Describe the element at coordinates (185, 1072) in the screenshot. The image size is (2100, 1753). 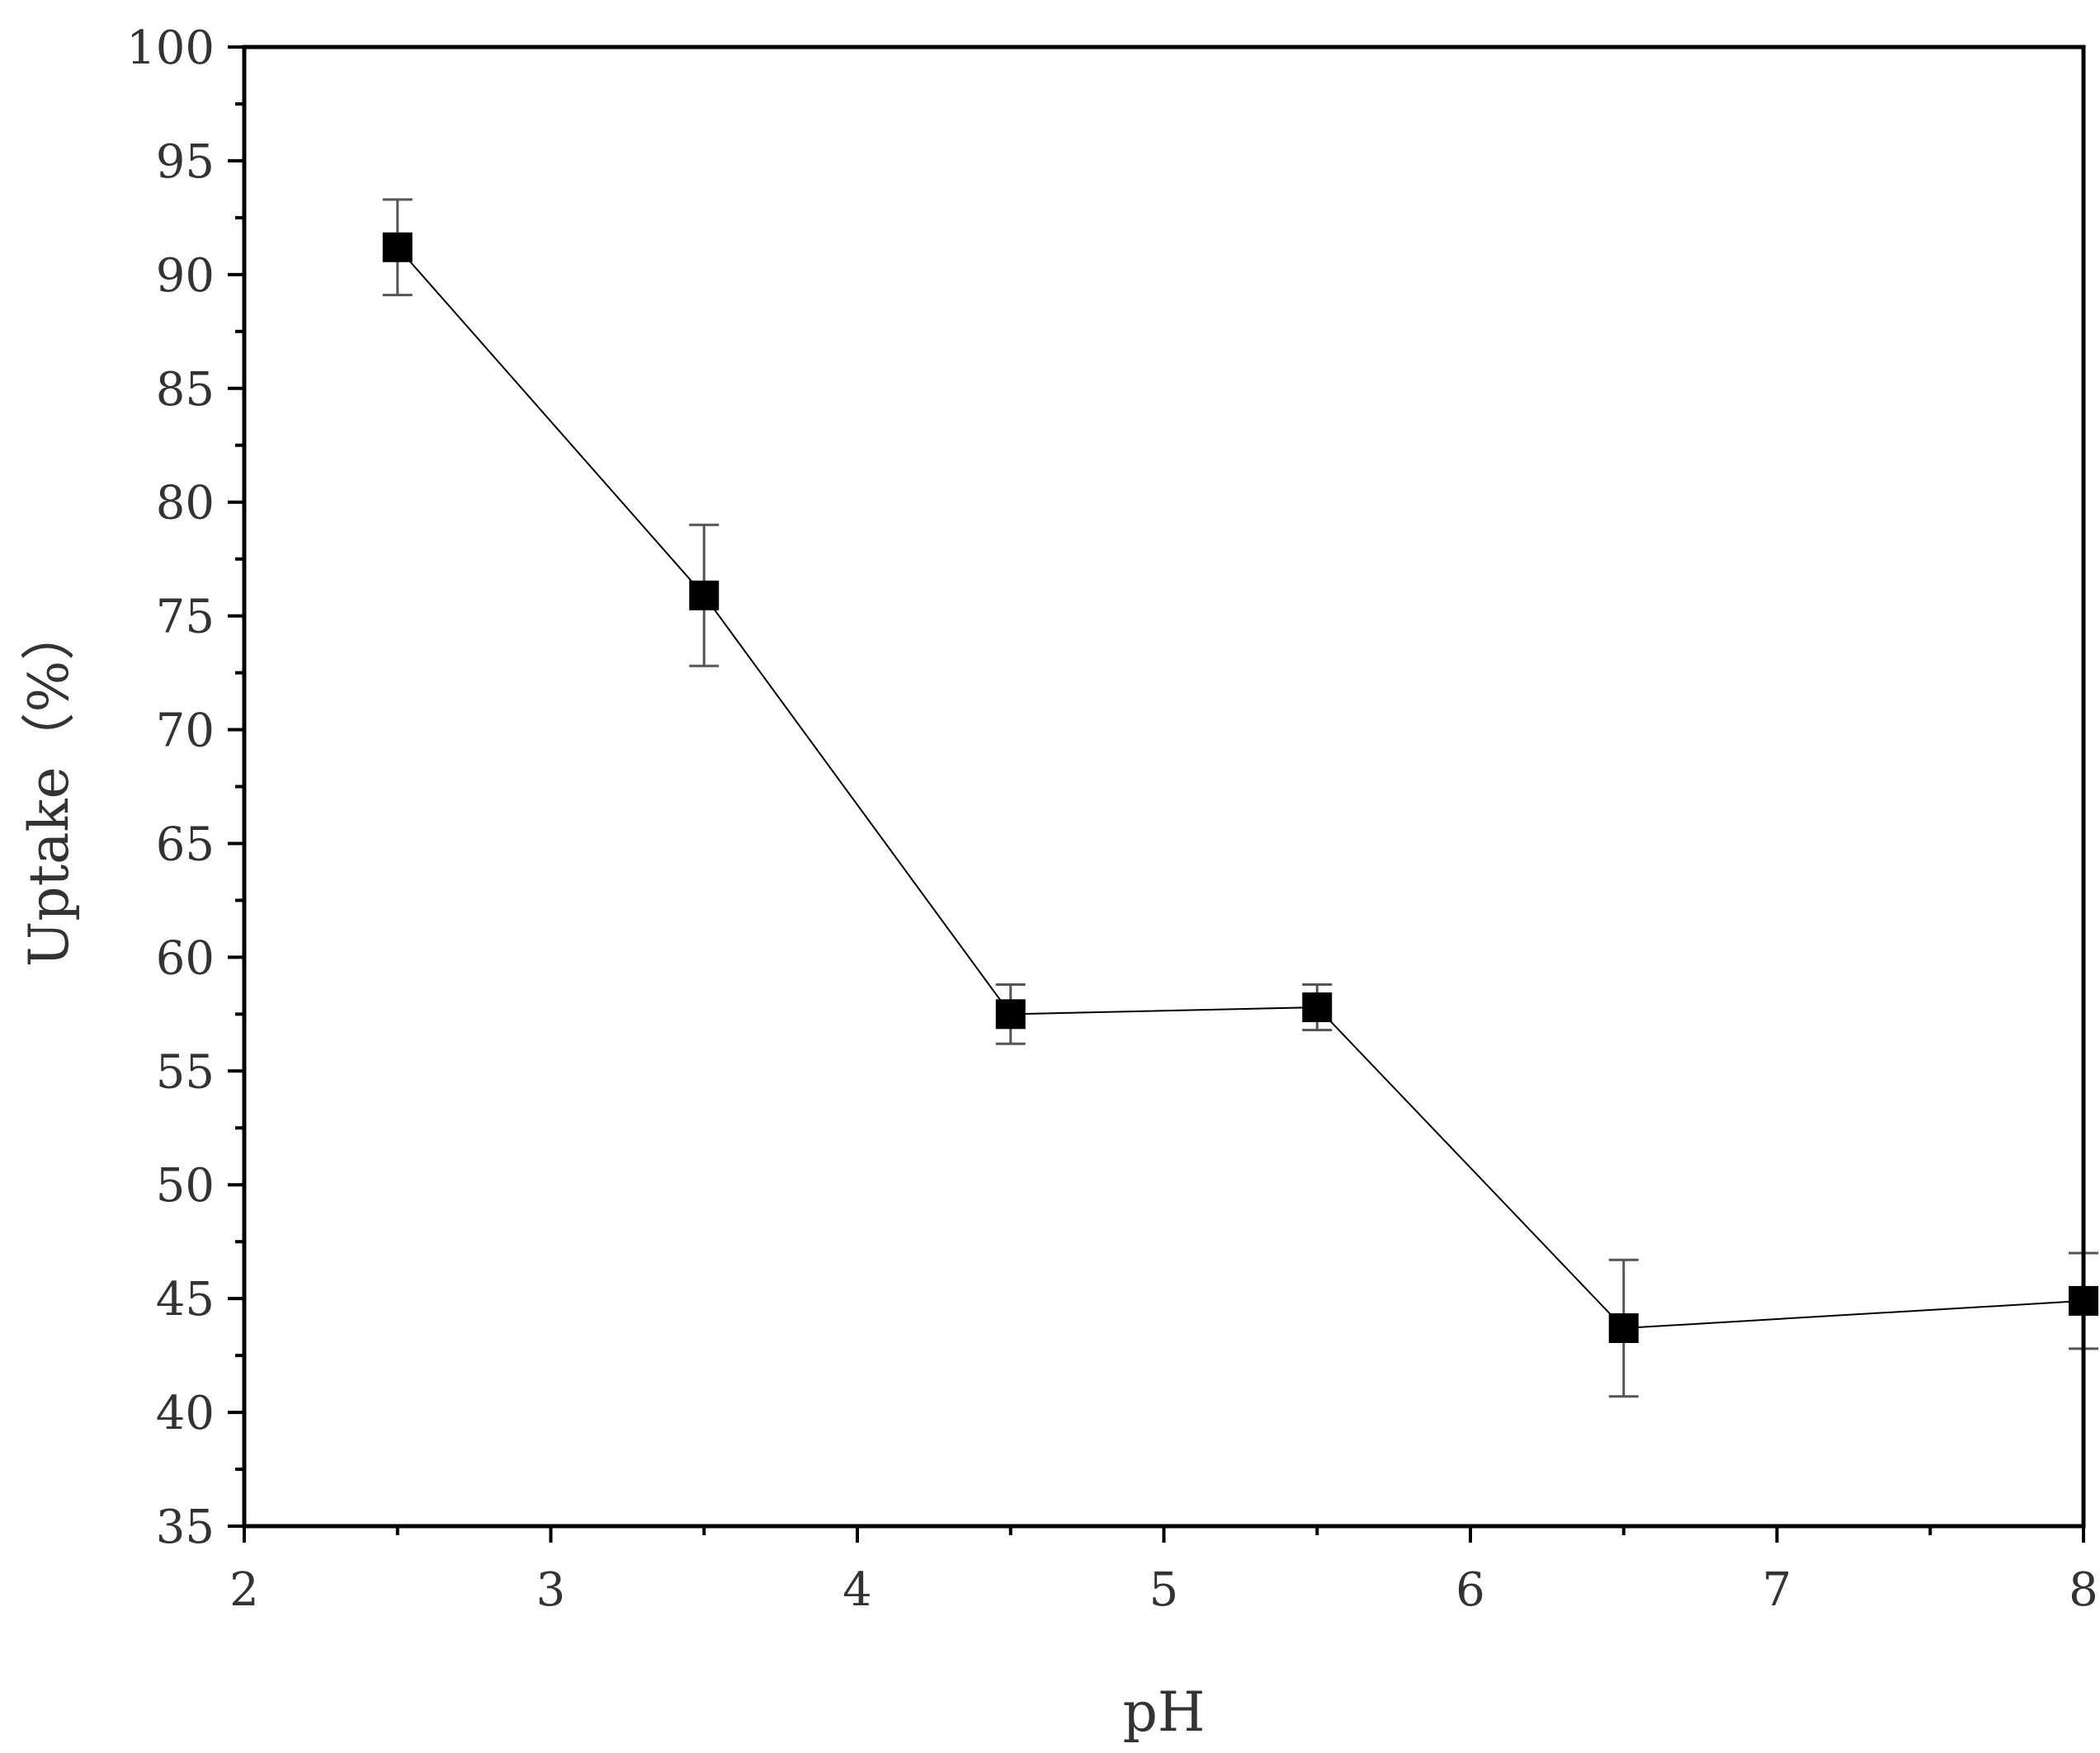
I see `y-tick-label: 55` at that location.